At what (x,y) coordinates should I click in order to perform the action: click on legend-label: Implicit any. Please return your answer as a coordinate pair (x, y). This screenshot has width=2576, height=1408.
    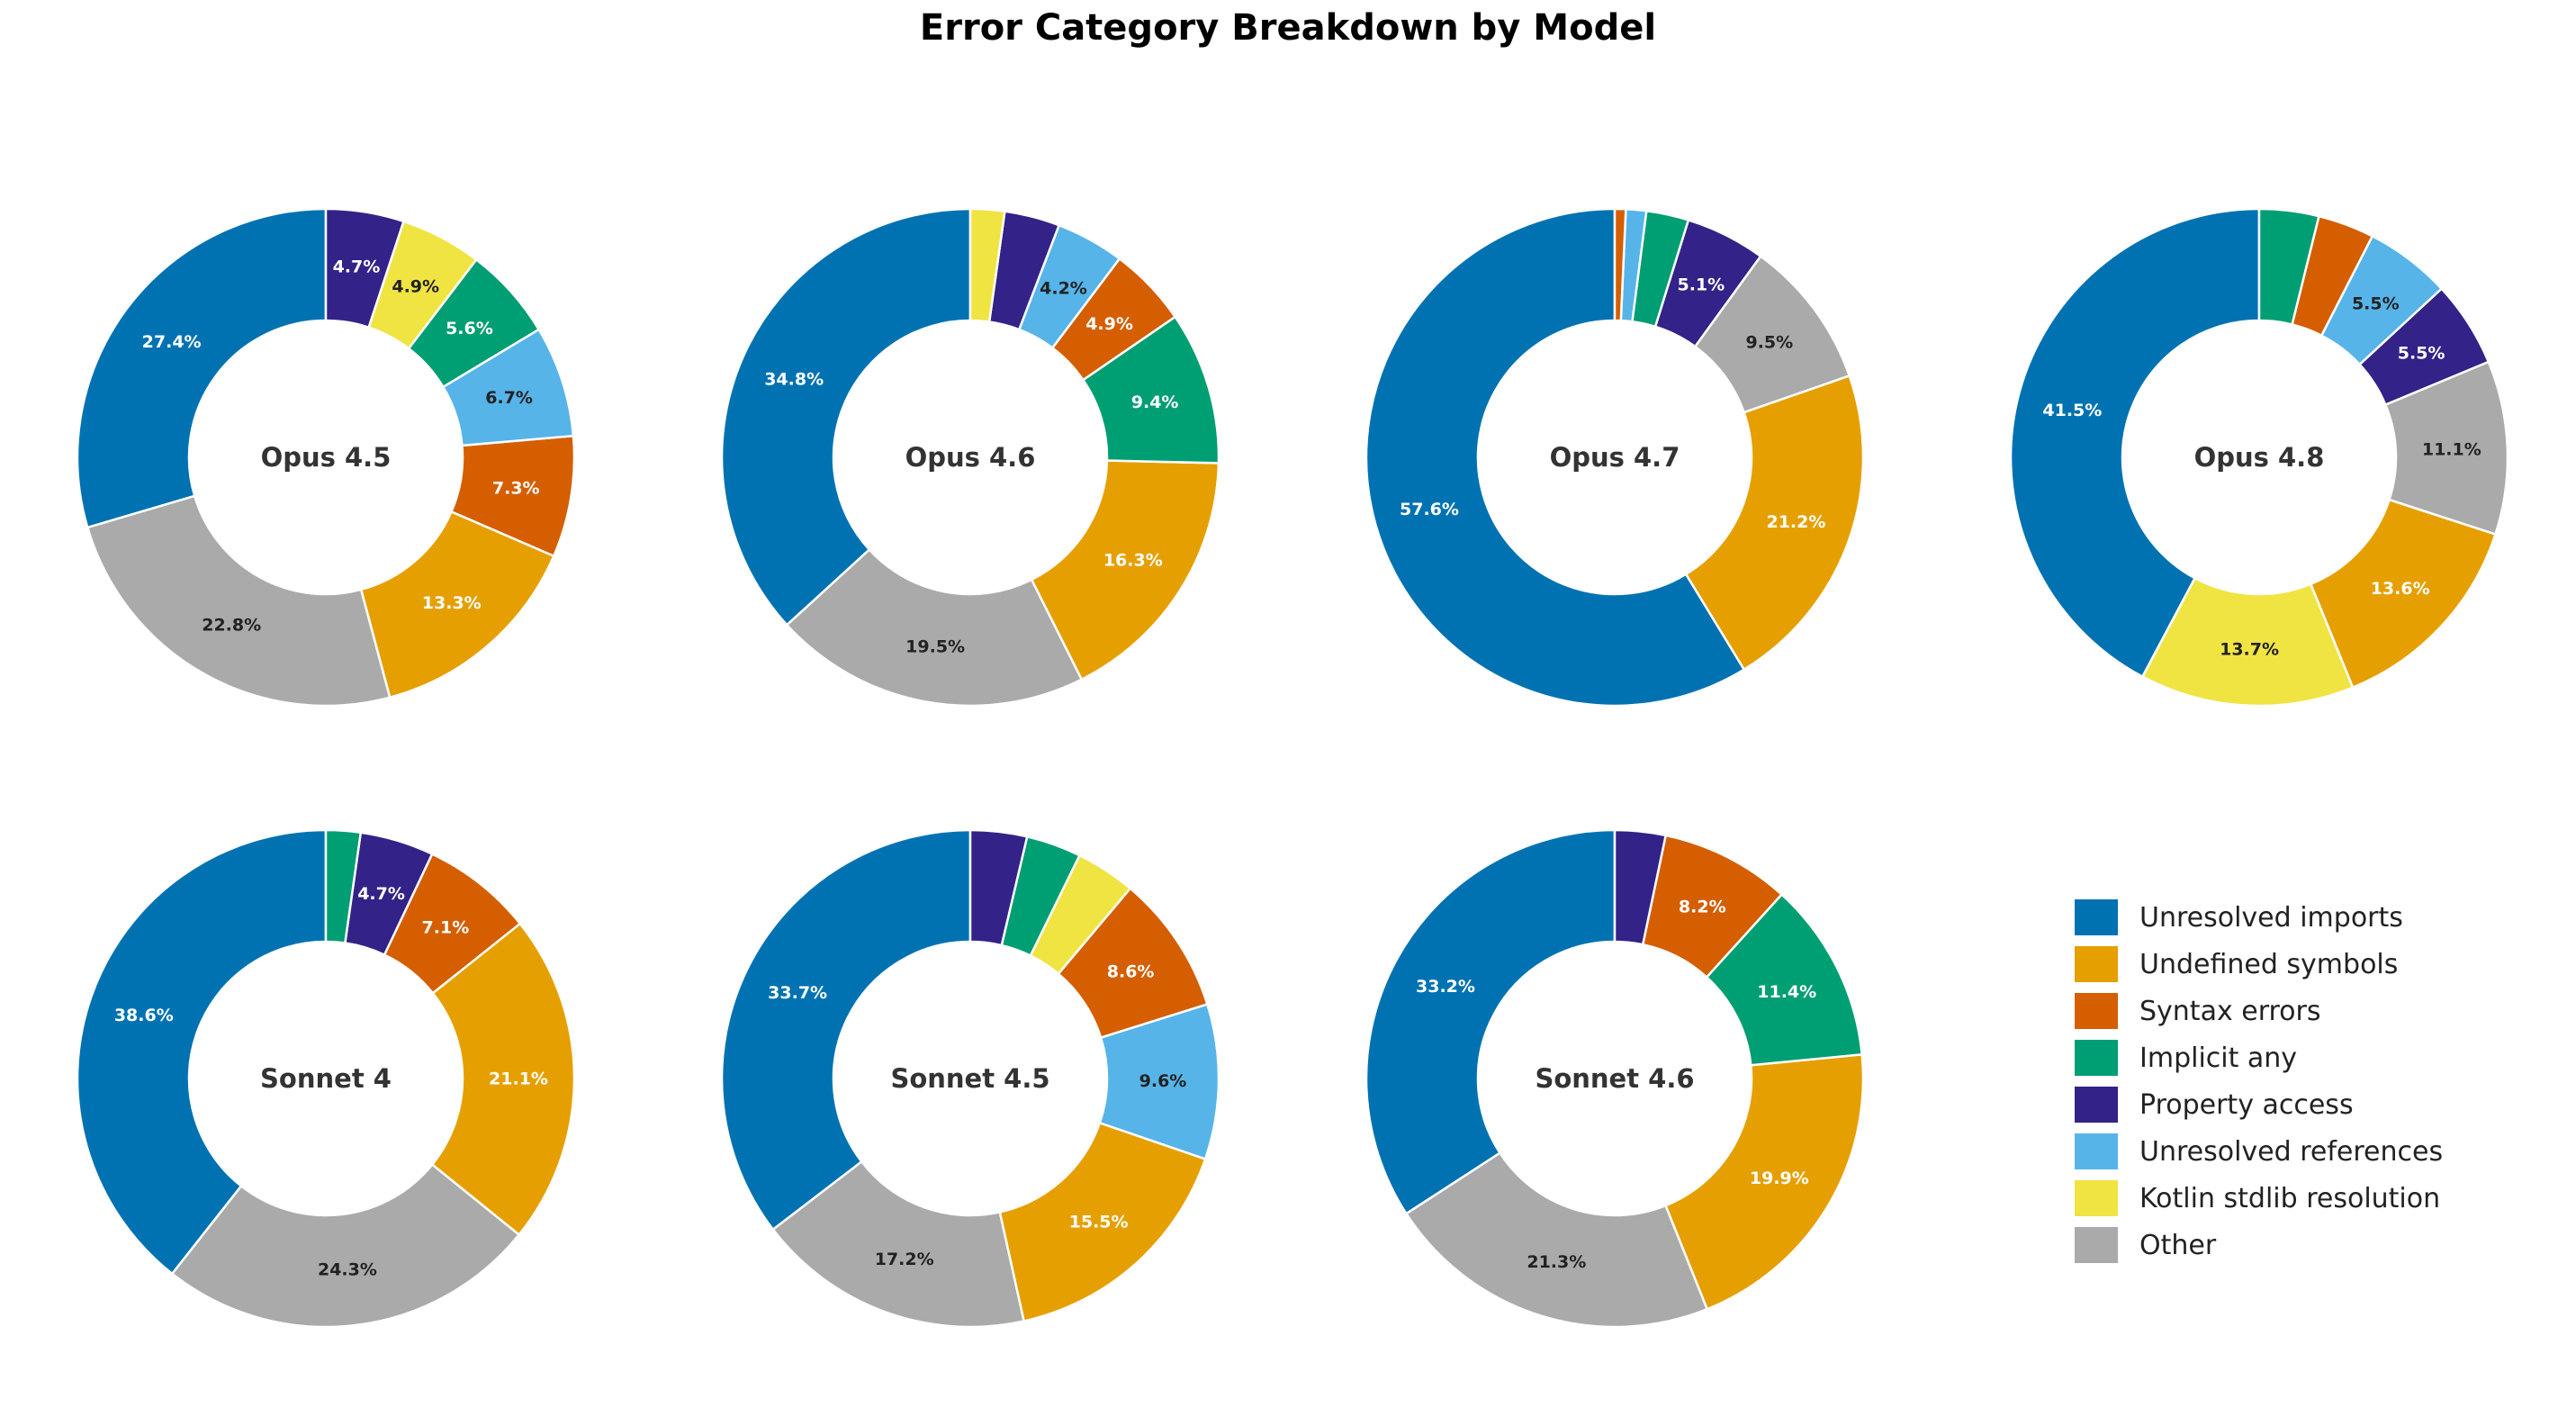
    Looking at the image, I should click on (2218, 1058).